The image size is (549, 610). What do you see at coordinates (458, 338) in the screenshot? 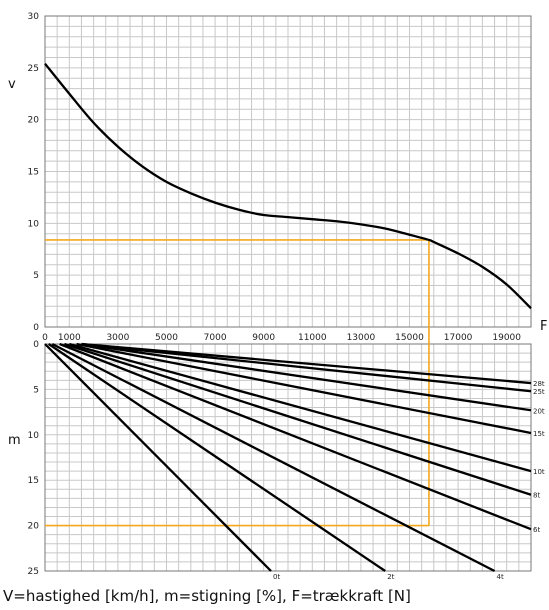
I see `x-tick-label: 17000` at bounding box center [458, 338].